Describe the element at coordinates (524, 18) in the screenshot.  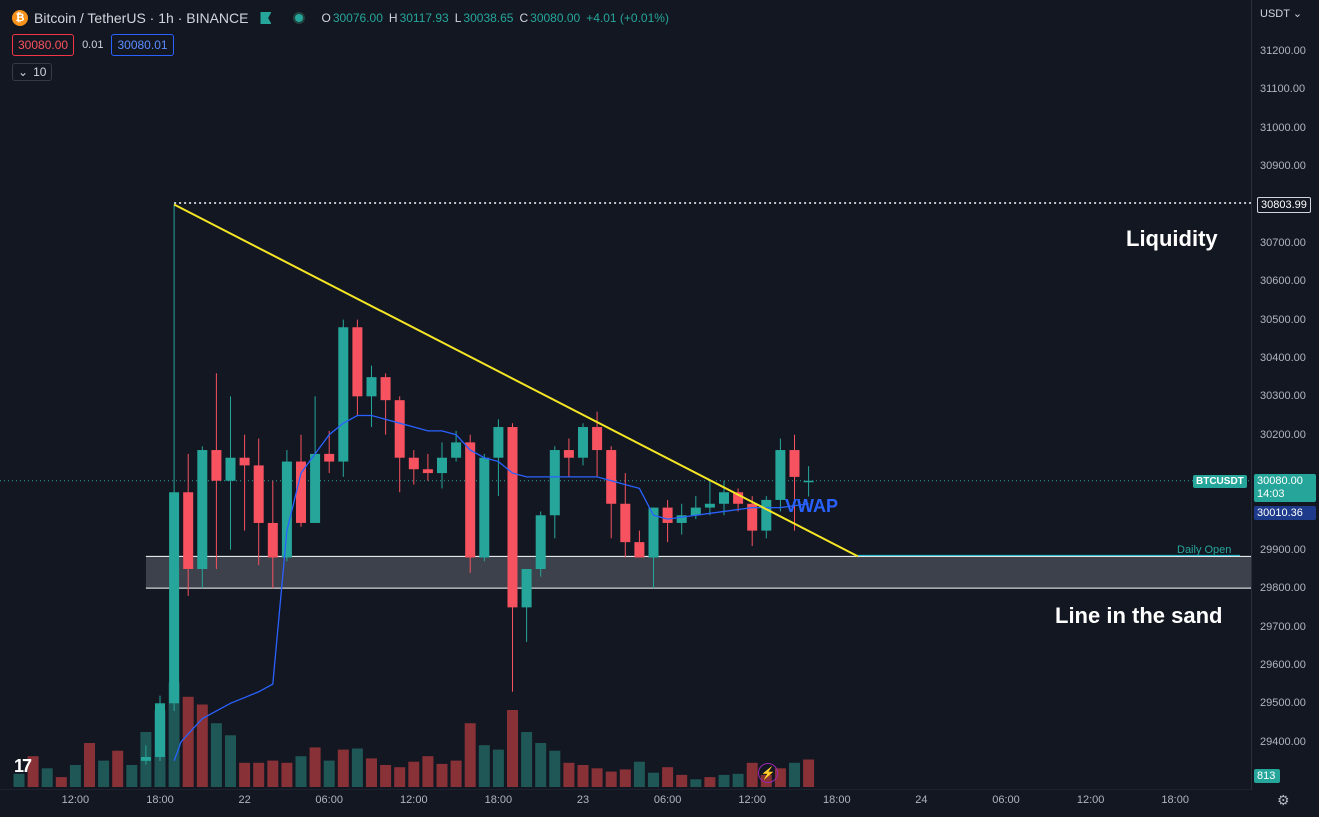
I see `ohlc-close-label: C` at that location.